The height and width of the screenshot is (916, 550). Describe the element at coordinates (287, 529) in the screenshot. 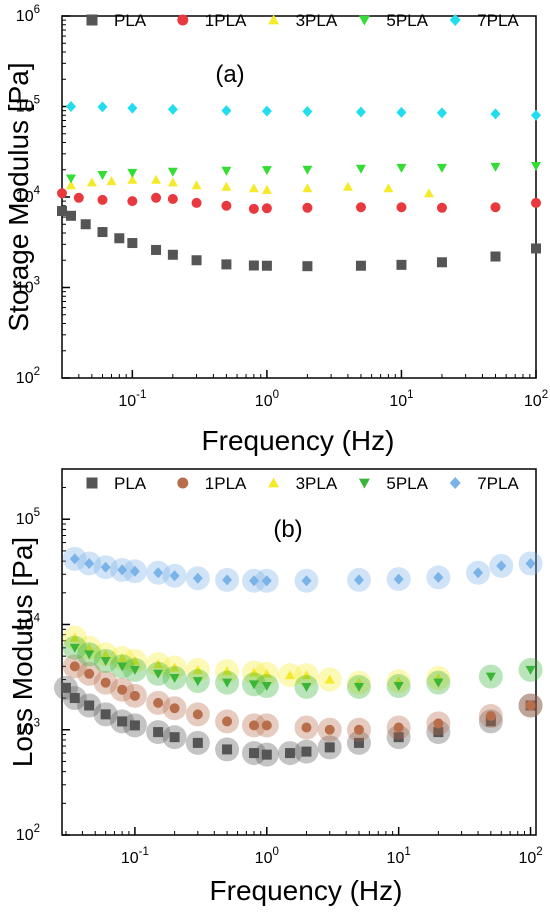

I see `panel-label: (b)` at that location.